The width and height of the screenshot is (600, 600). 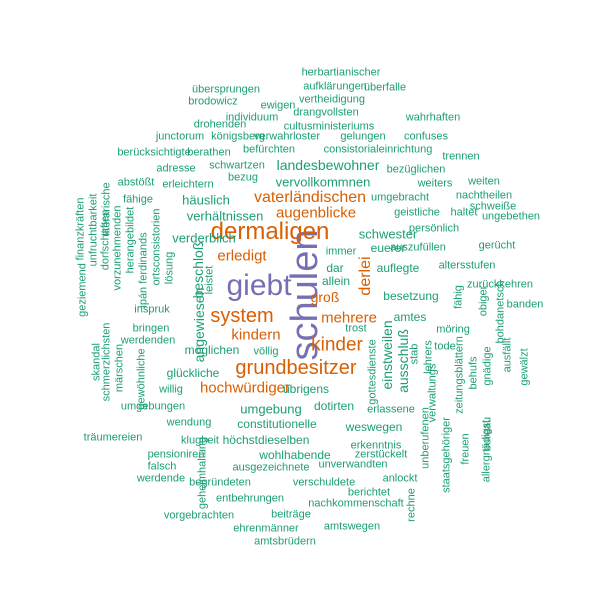 I want to click on cloud-word: pensioniren, so click(x=176, y=454).